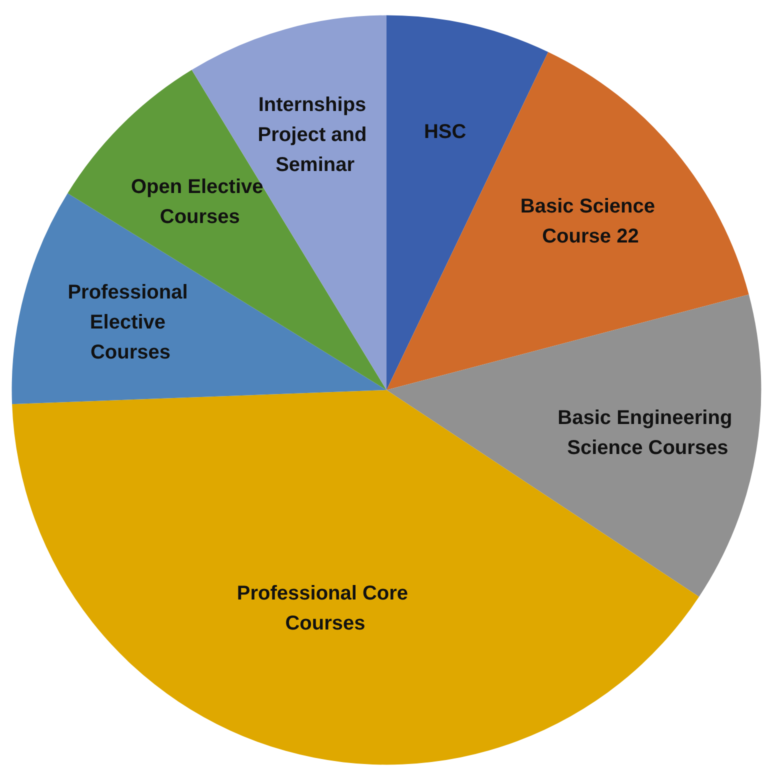 The image size is (773, 780). I want to click on slice-label: HSC, so click(445, 131).